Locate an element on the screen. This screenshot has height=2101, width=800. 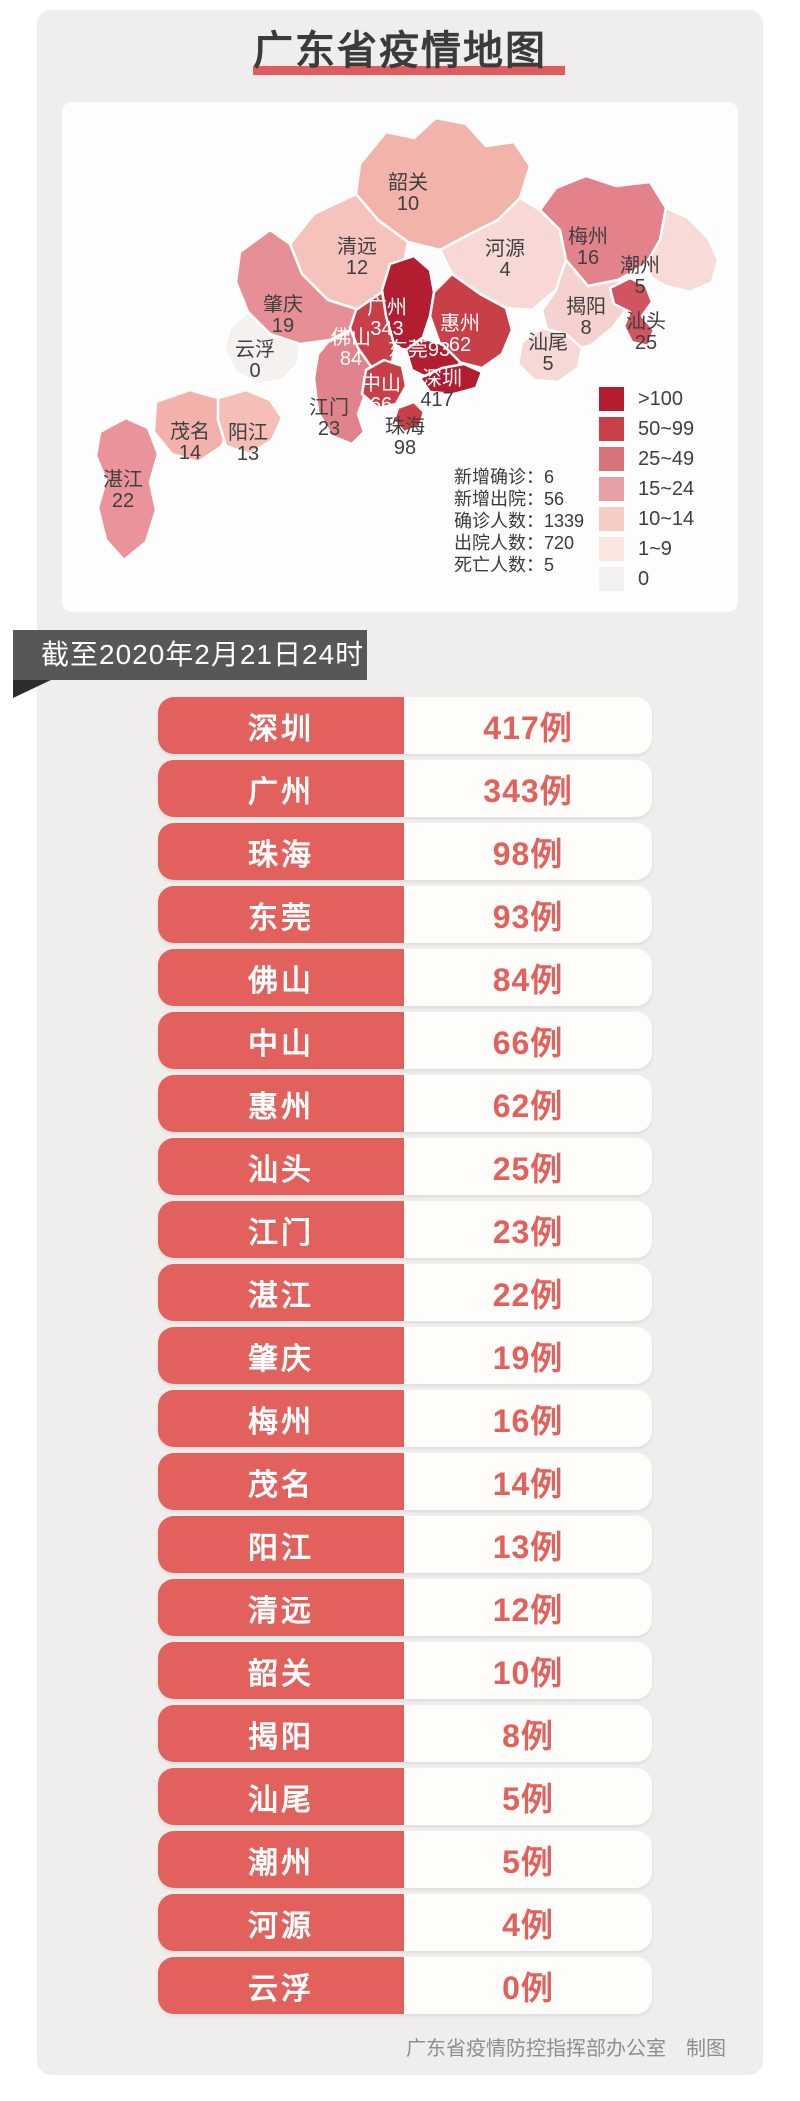
city-name: 汕头 is located at coordinates (281, 1170).